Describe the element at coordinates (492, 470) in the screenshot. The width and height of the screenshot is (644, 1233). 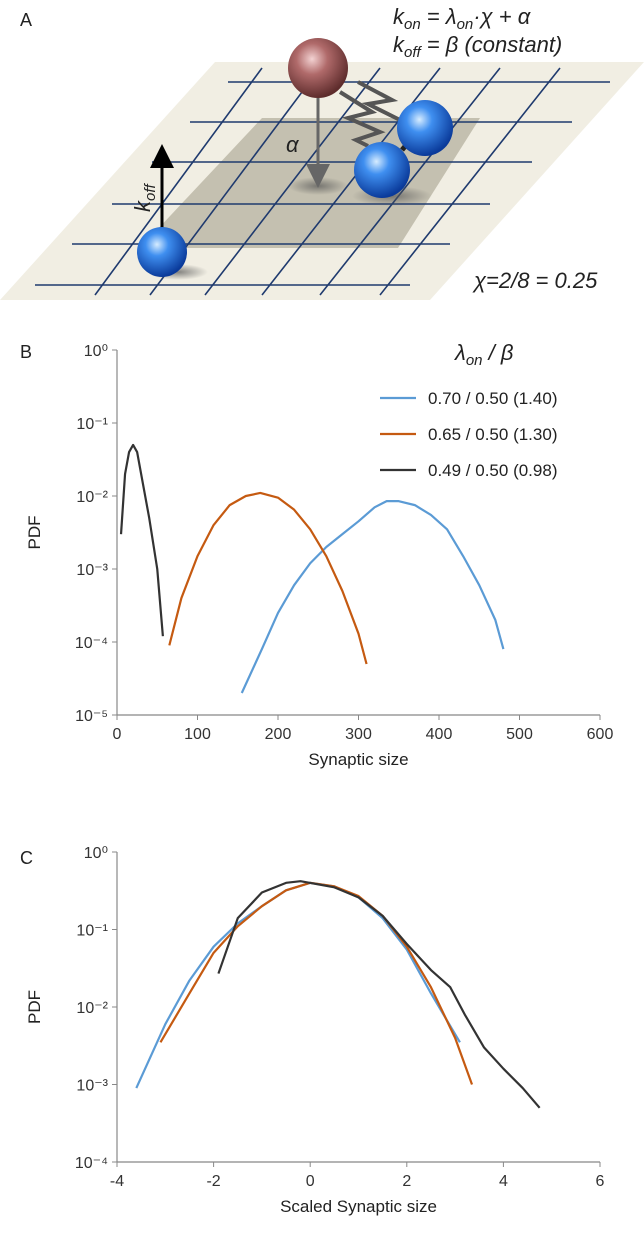
I see `legend-label: 0.49 / 0.50 (0.98)` at that location.